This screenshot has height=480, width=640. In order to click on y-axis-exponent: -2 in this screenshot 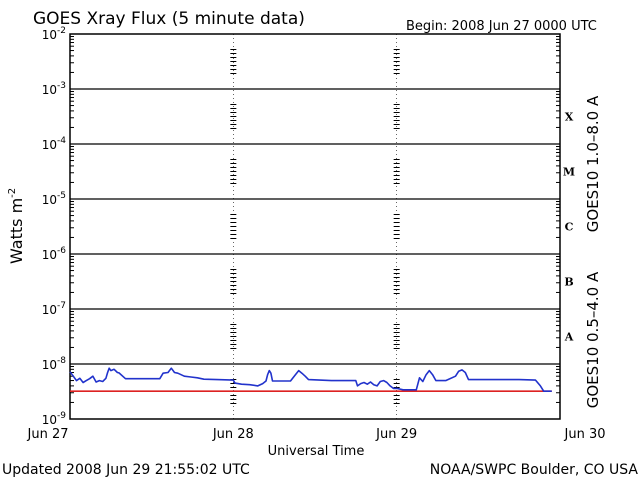, I will do `click(12, 193)`.